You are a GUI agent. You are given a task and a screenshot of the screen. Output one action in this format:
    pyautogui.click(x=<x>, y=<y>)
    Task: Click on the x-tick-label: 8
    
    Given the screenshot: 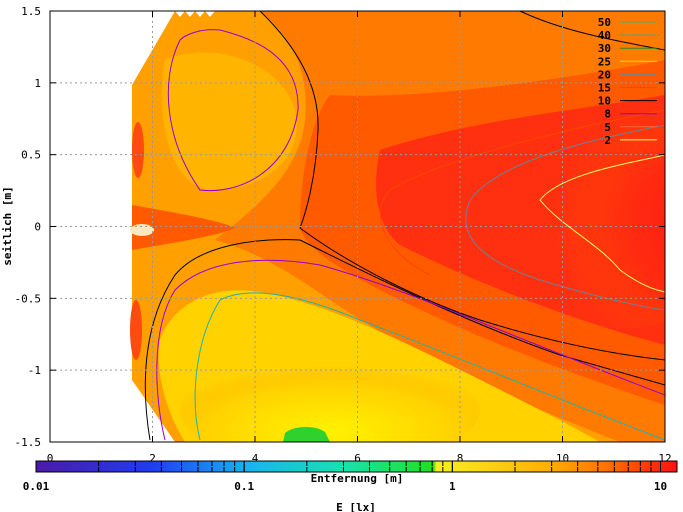 What is the action you would take?
    pyautogui.click(x=460, y=458)
    